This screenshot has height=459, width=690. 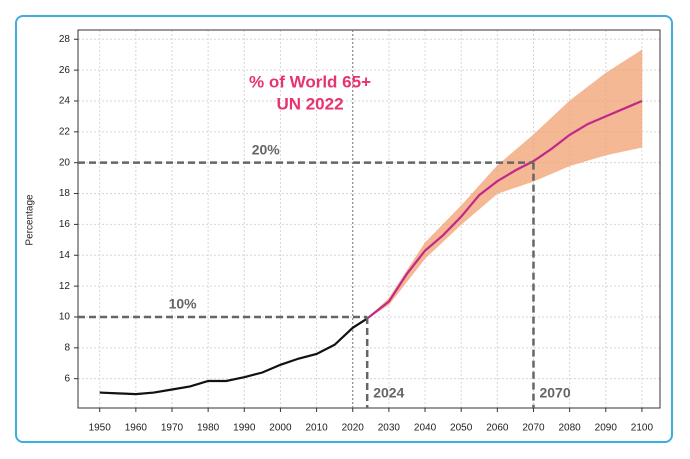 What do you see at coordinates (183, 304) in the screenshot?
I see `marker-label: 10%` at bounding box center [183, 304].